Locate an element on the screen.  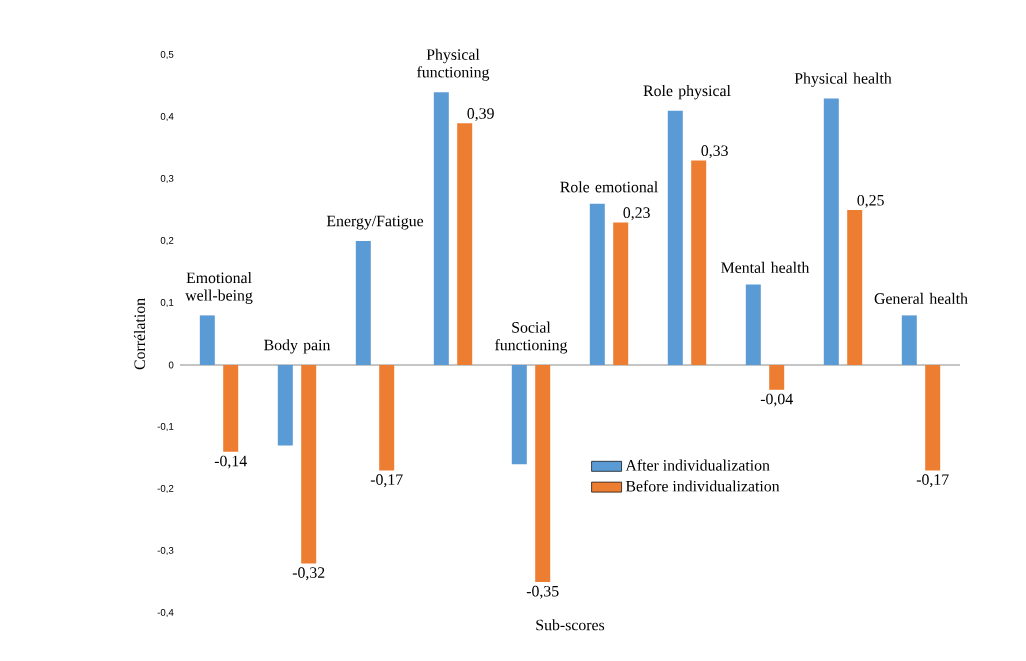
data-label: 0,25 is located at coordinates (870, 201).